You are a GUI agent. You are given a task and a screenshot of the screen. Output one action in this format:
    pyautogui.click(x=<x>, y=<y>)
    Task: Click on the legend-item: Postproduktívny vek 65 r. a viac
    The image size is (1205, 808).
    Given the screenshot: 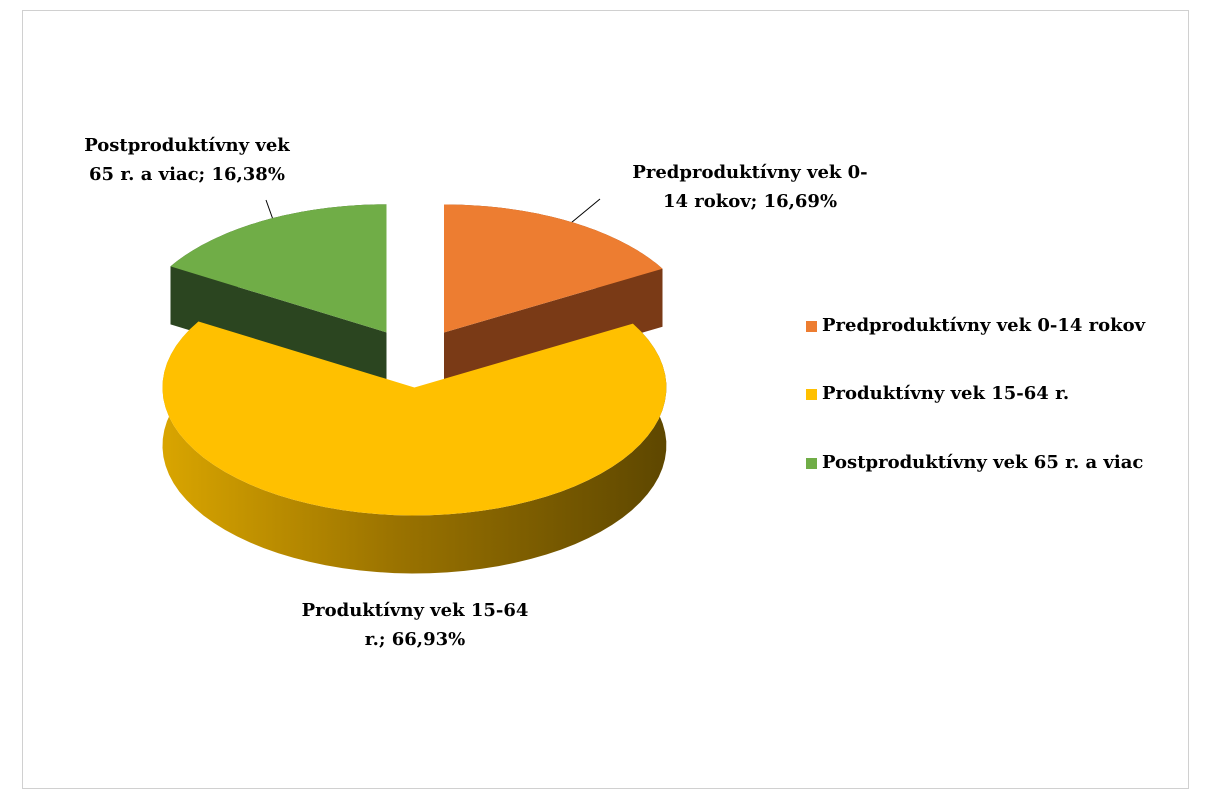 What is the action you would take?
    pyautogui.click(x=979, y=463)
    